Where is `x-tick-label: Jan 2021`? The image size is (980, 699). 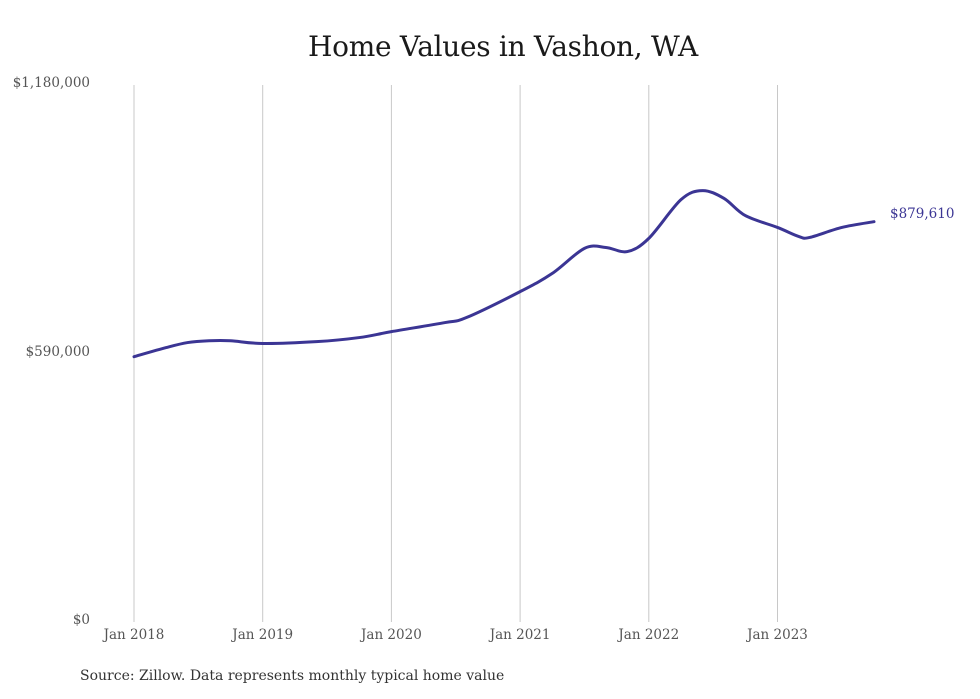 x-tick-label: Jan 2021 is located at coordinates (520, 635).